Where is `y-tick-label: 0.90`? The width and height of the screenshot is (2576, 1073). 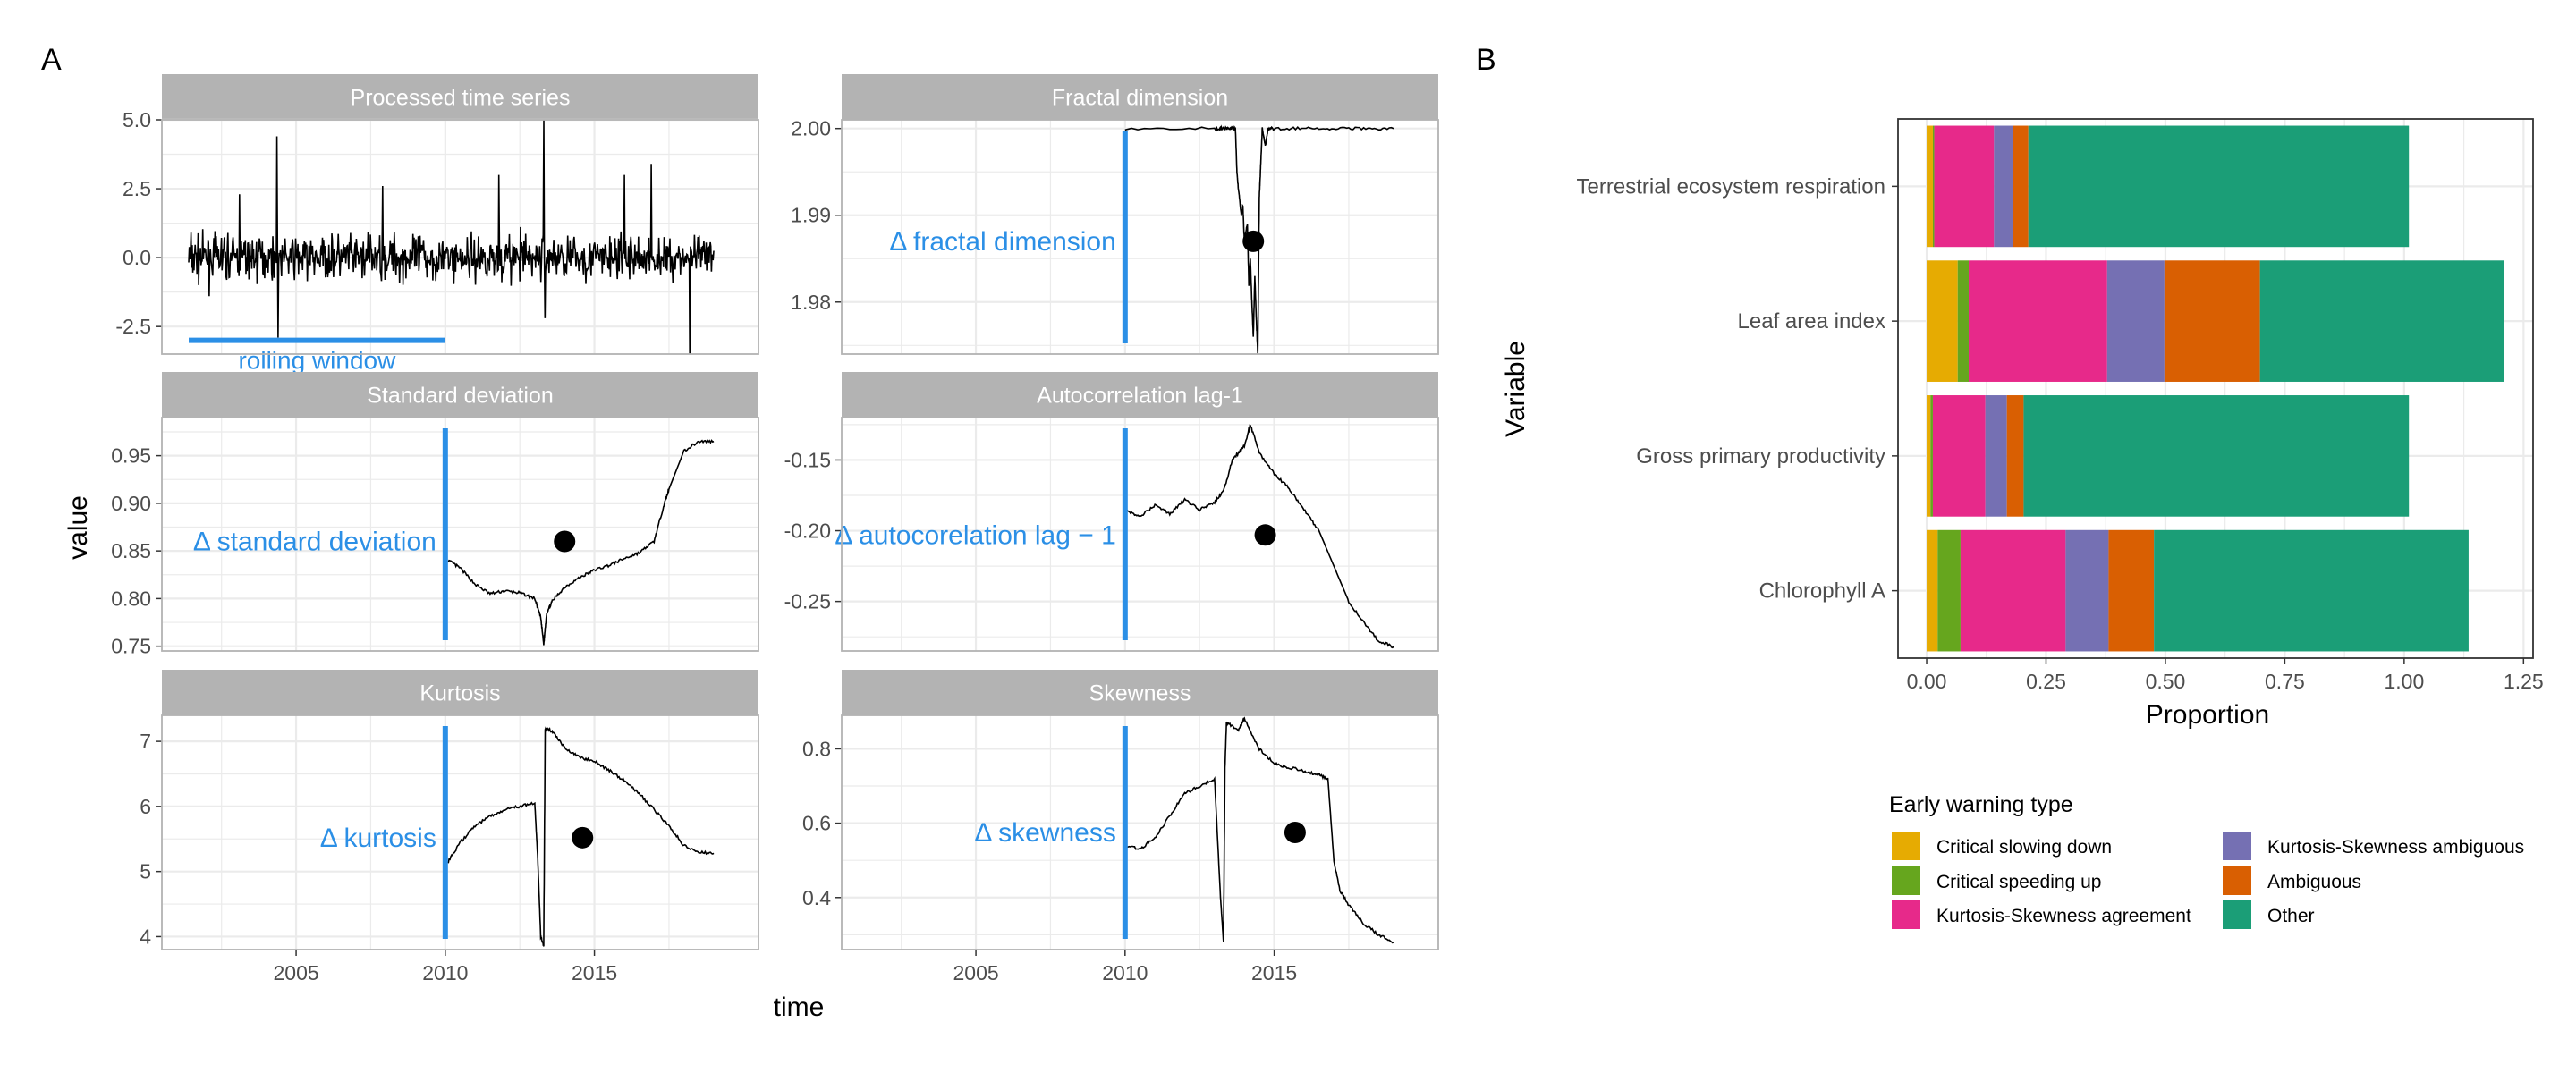 y-tick-label: 0.90 is located at coordinates (131, 504).